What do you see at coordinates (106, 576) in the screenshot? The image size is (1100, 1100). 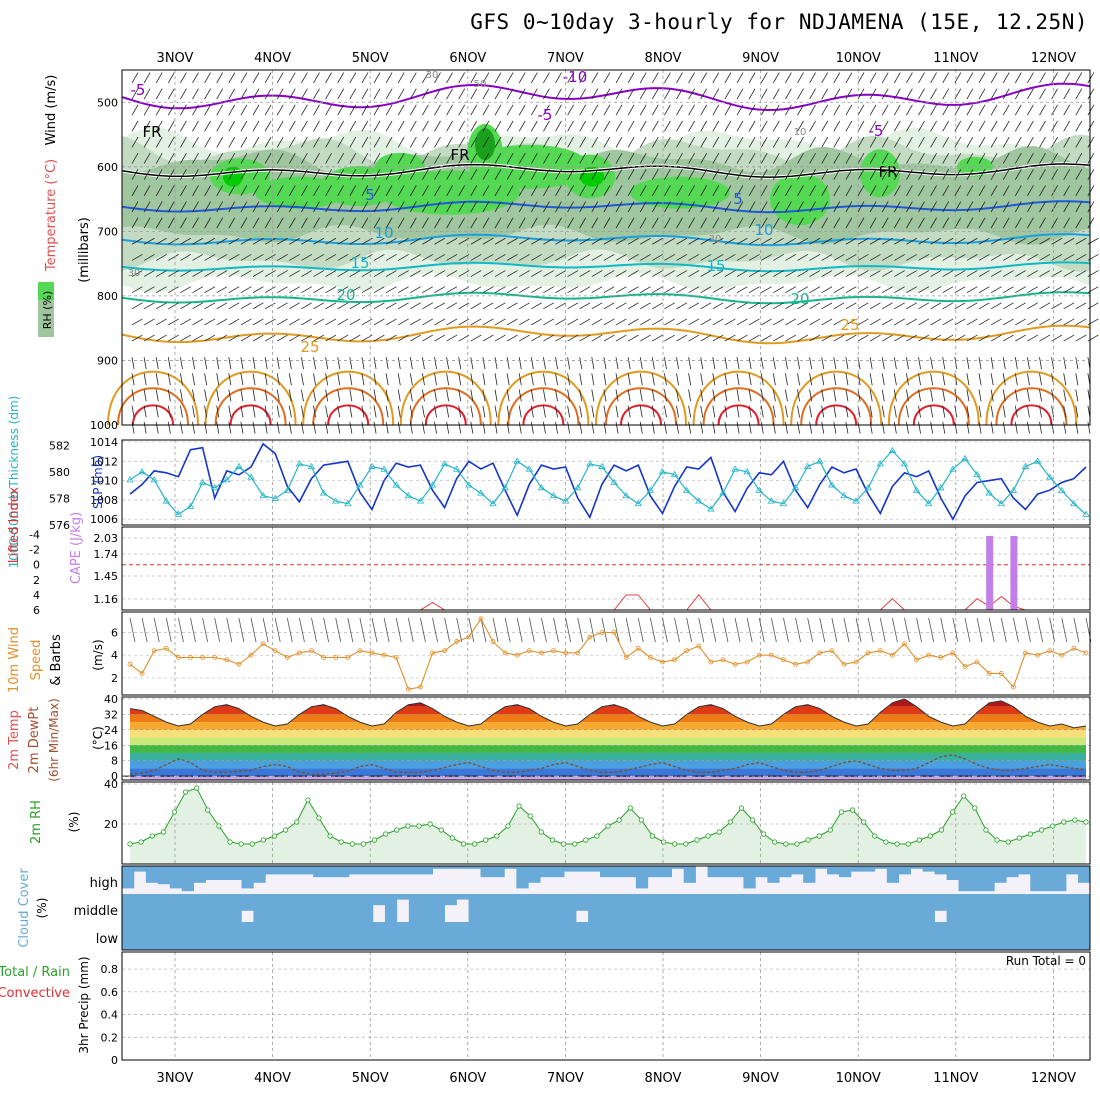 I see `y-tick-label: 1.45` at bounding box center [106, 576].